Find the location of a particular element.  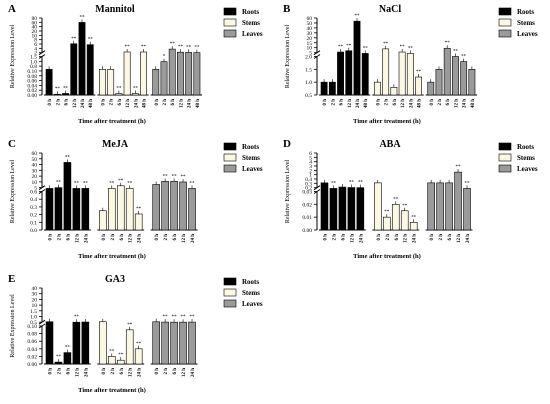

y-tick-label: 0.00 is located at coordinates (307, 231).